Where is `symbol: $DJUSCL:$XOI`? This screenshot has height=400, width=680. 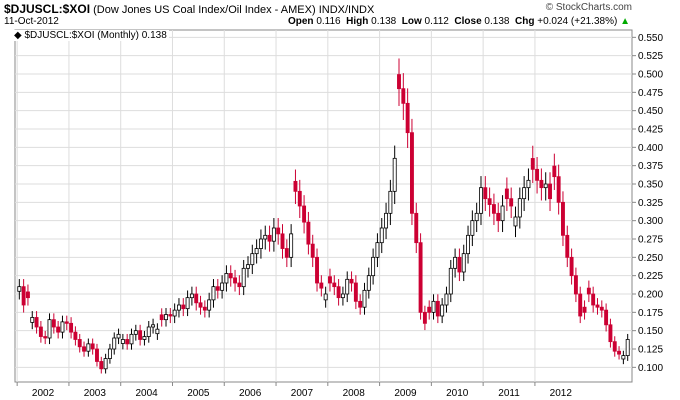
symbol: $DJUSCL:$XOI is located at coordinates (47, 9).